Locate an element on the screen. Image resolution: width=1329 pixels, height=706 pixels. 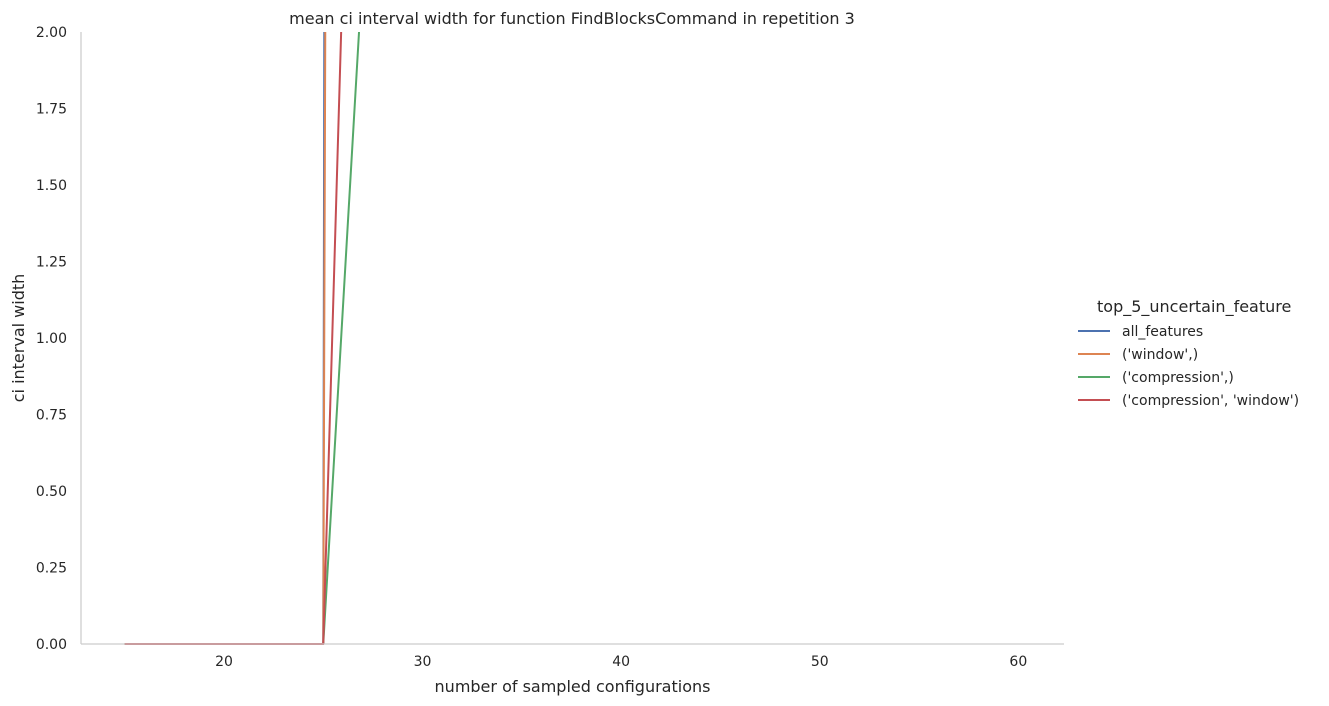
y-tick-label: 1.00 is located at coordinates (51, 339).